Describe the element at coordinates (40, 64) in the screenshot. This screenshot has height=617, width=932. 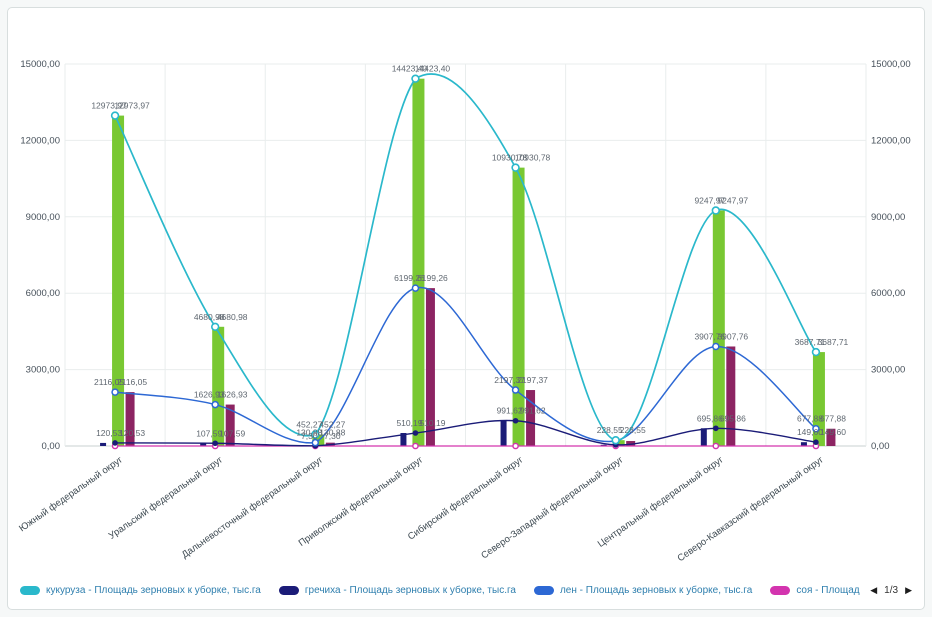
I see `y-axis-label-left-5: 15000,00` at that location.